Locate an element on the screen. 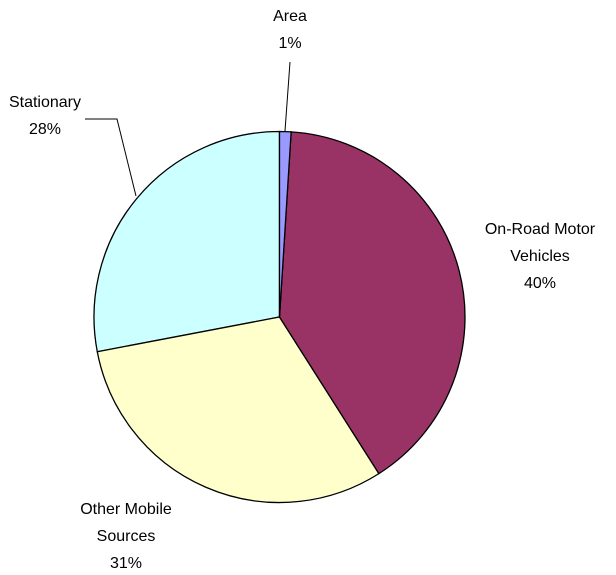  slice-label: Other Mobile Sources 31% is located at coordinates (126, 535).